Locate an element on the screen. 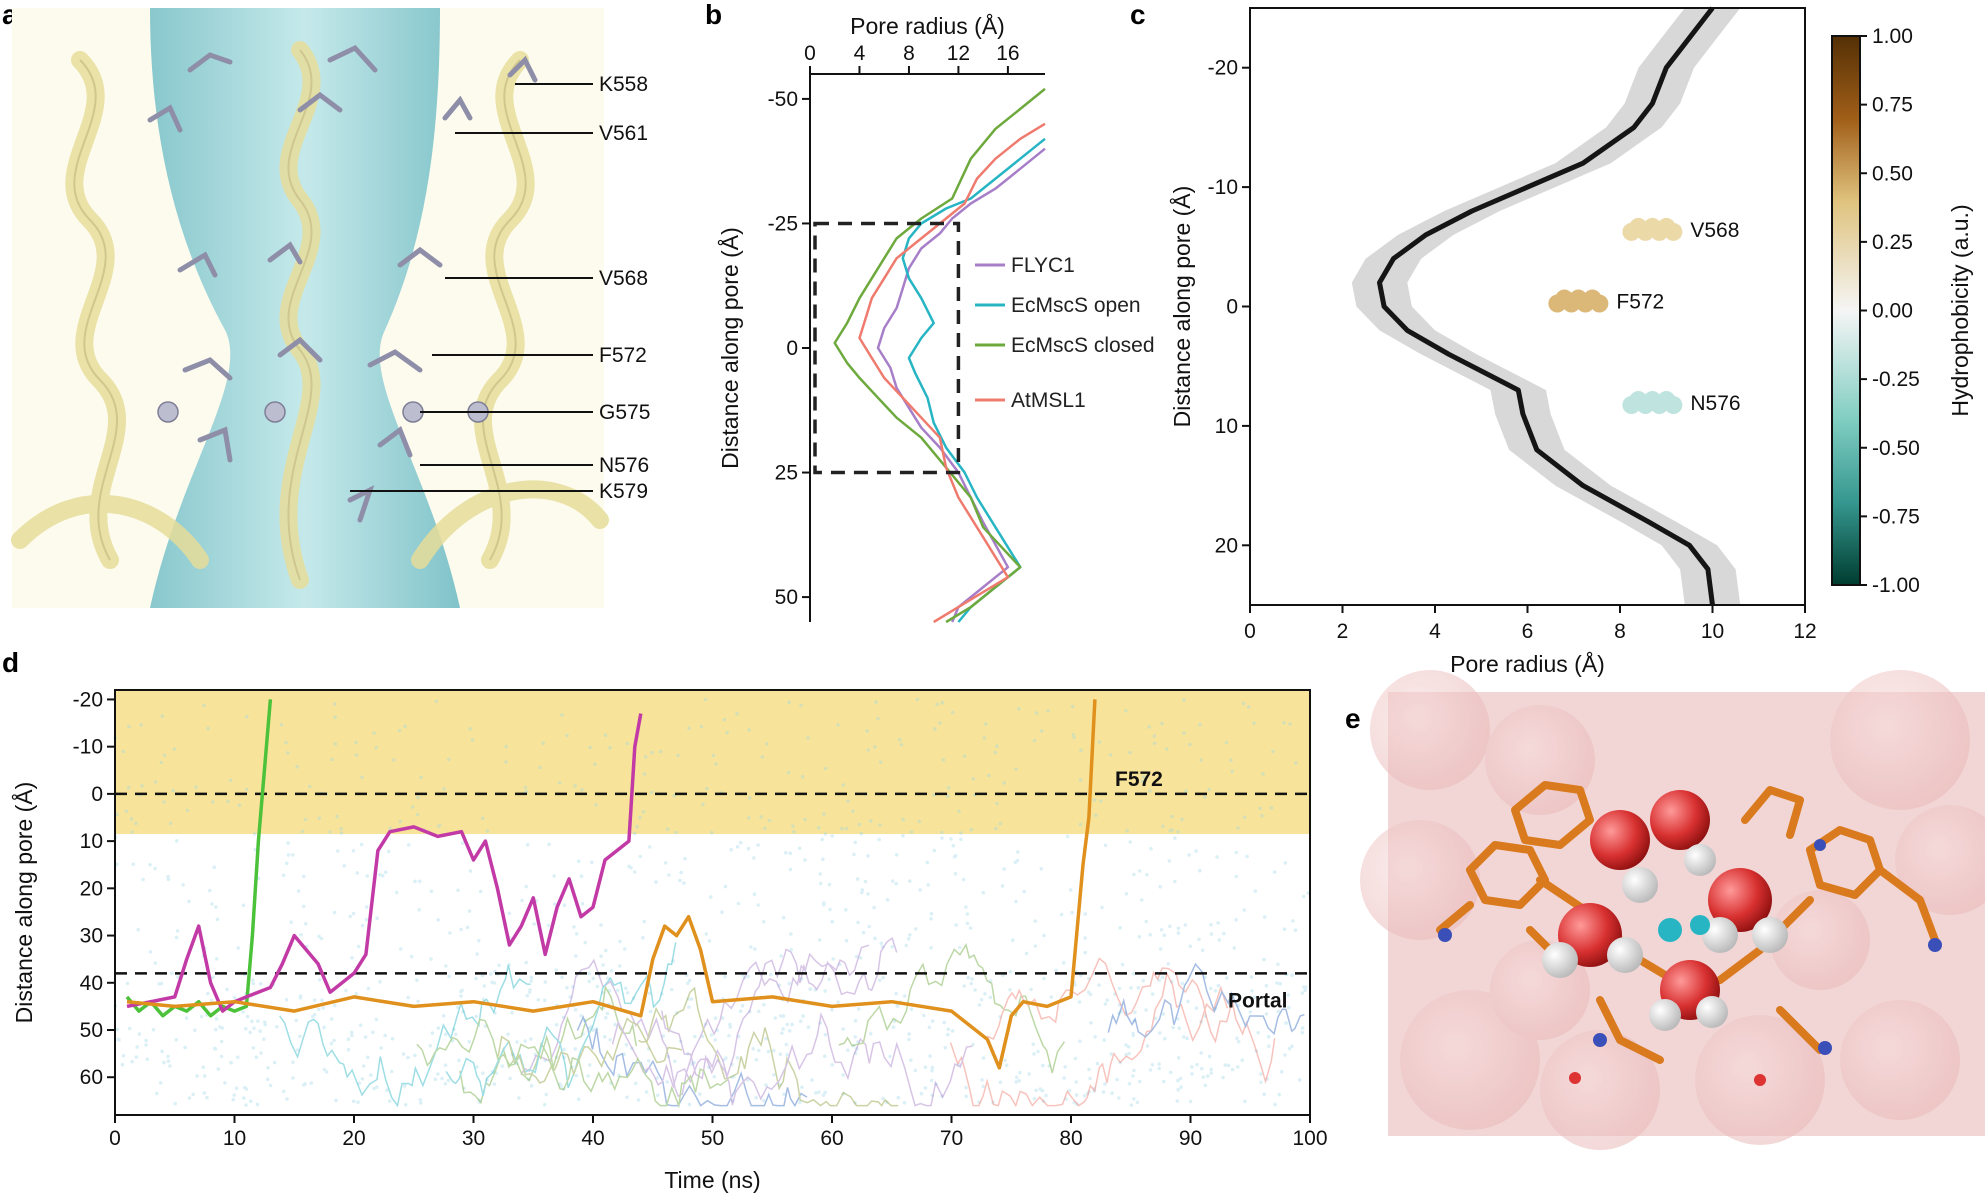  panel-d-y-tick-label: 20 is located at coordinates (91, 888).